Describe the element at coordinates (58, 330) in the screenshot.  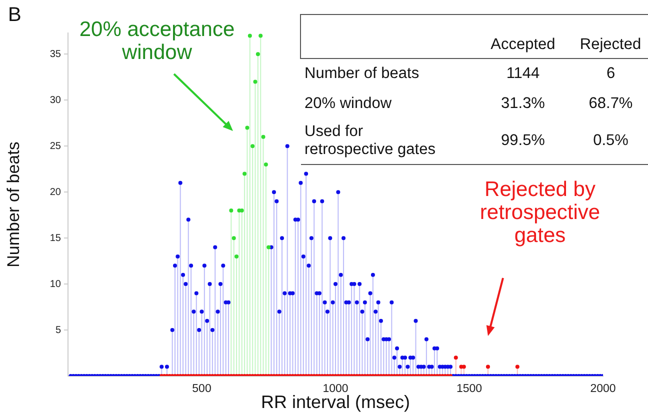
I see `y-tick-label: 5` at that location.